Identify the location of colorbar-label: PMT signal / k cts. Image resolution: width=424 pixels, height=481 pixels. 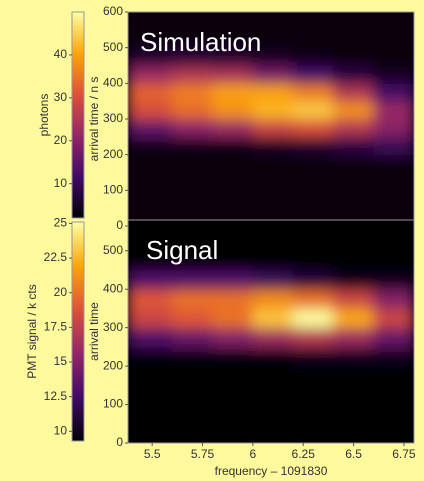
(32, 331).